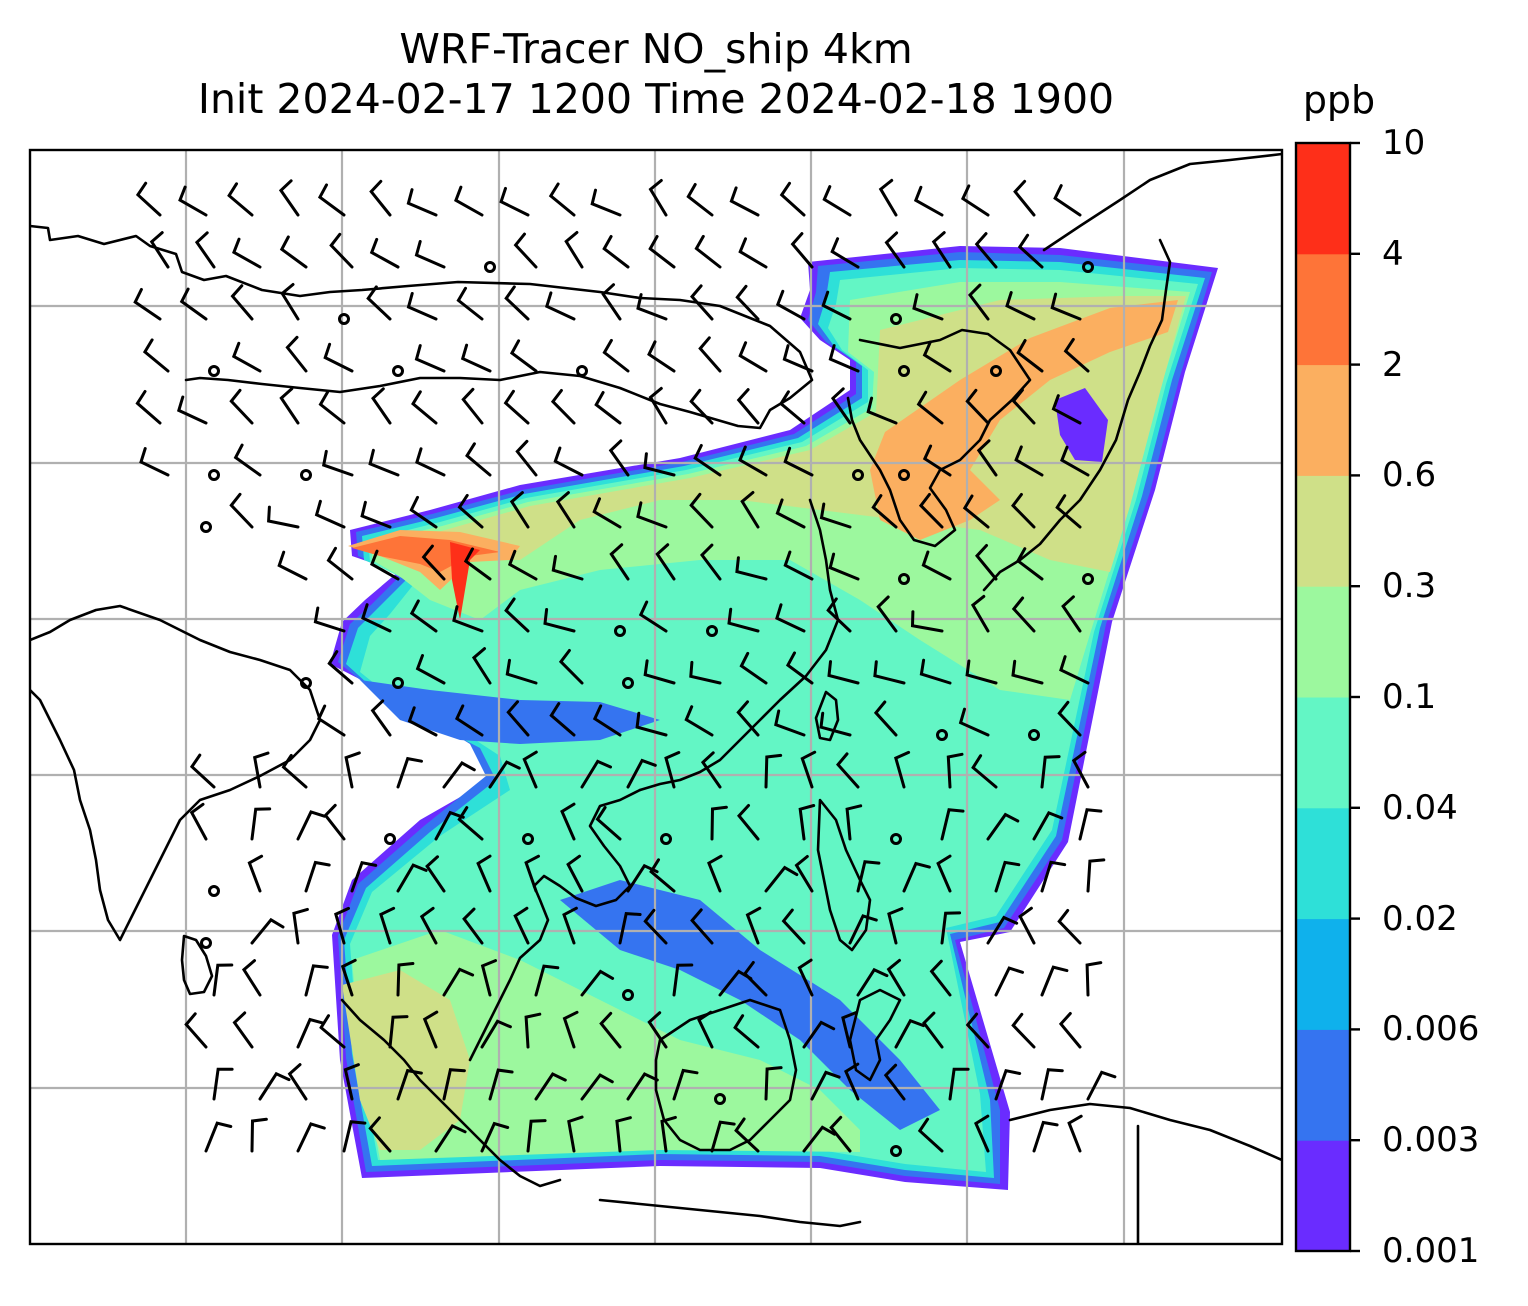  Describe the element at coordinates (197, 965) in the screenshot. I see `coast-srilanka` at that location.